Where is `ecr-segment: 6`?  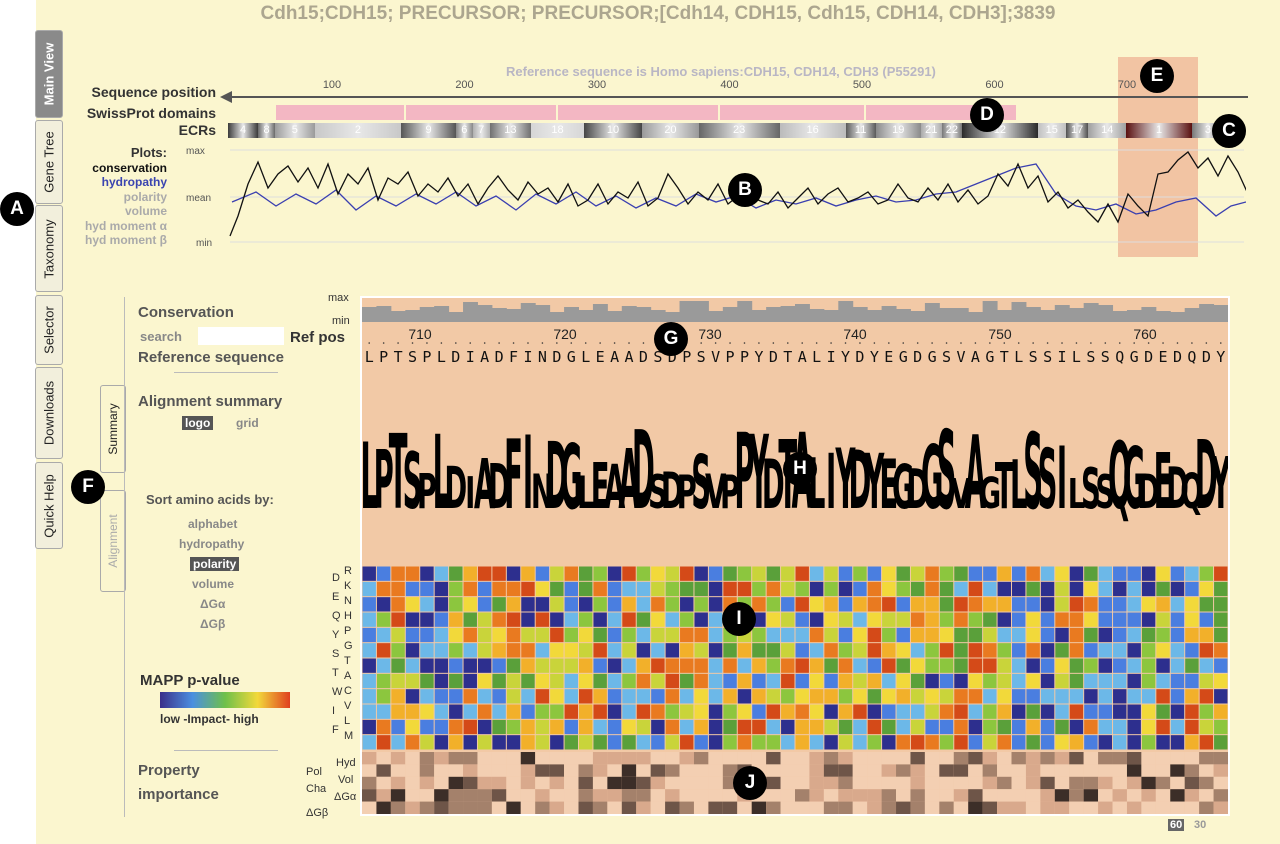
ecr-segment: 6 is located at coordinates (464, 130).